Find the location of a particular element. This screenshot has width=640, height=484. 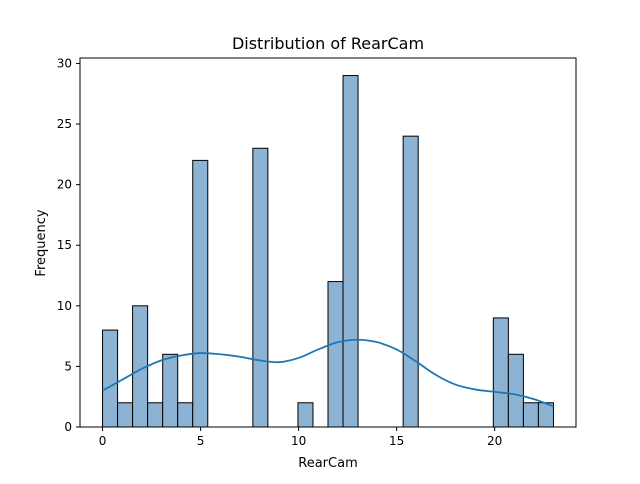

x-axis-label: RearCam is located at coordinates (327, 463).